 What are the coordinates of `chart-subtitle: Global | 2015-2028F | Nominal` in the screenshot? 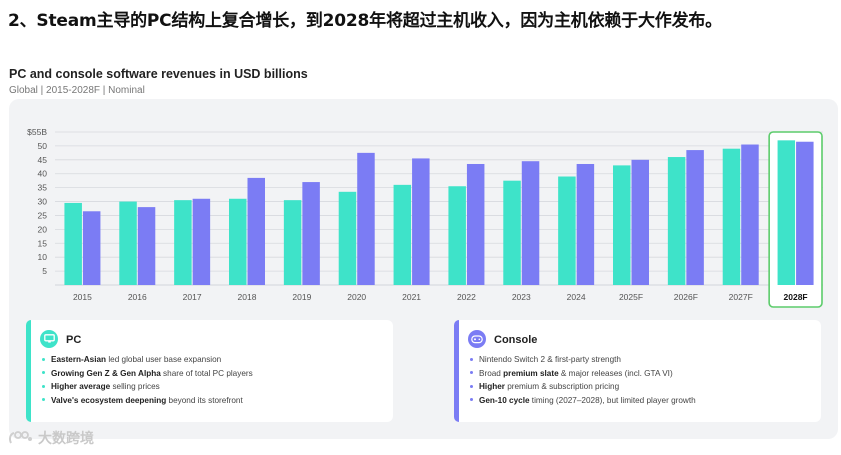 It's located at (77, 90).